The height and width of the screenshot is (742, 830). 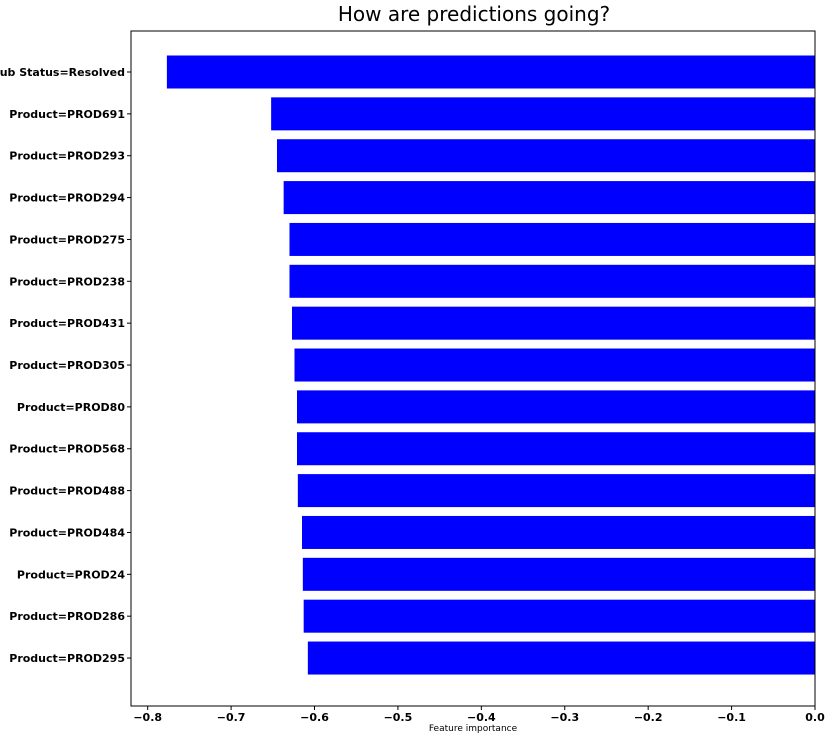 What do you see at coordinates (314, 717) in the screenshot?
I see `x-tick-label: −0.6` at bounding box center [314, 717].